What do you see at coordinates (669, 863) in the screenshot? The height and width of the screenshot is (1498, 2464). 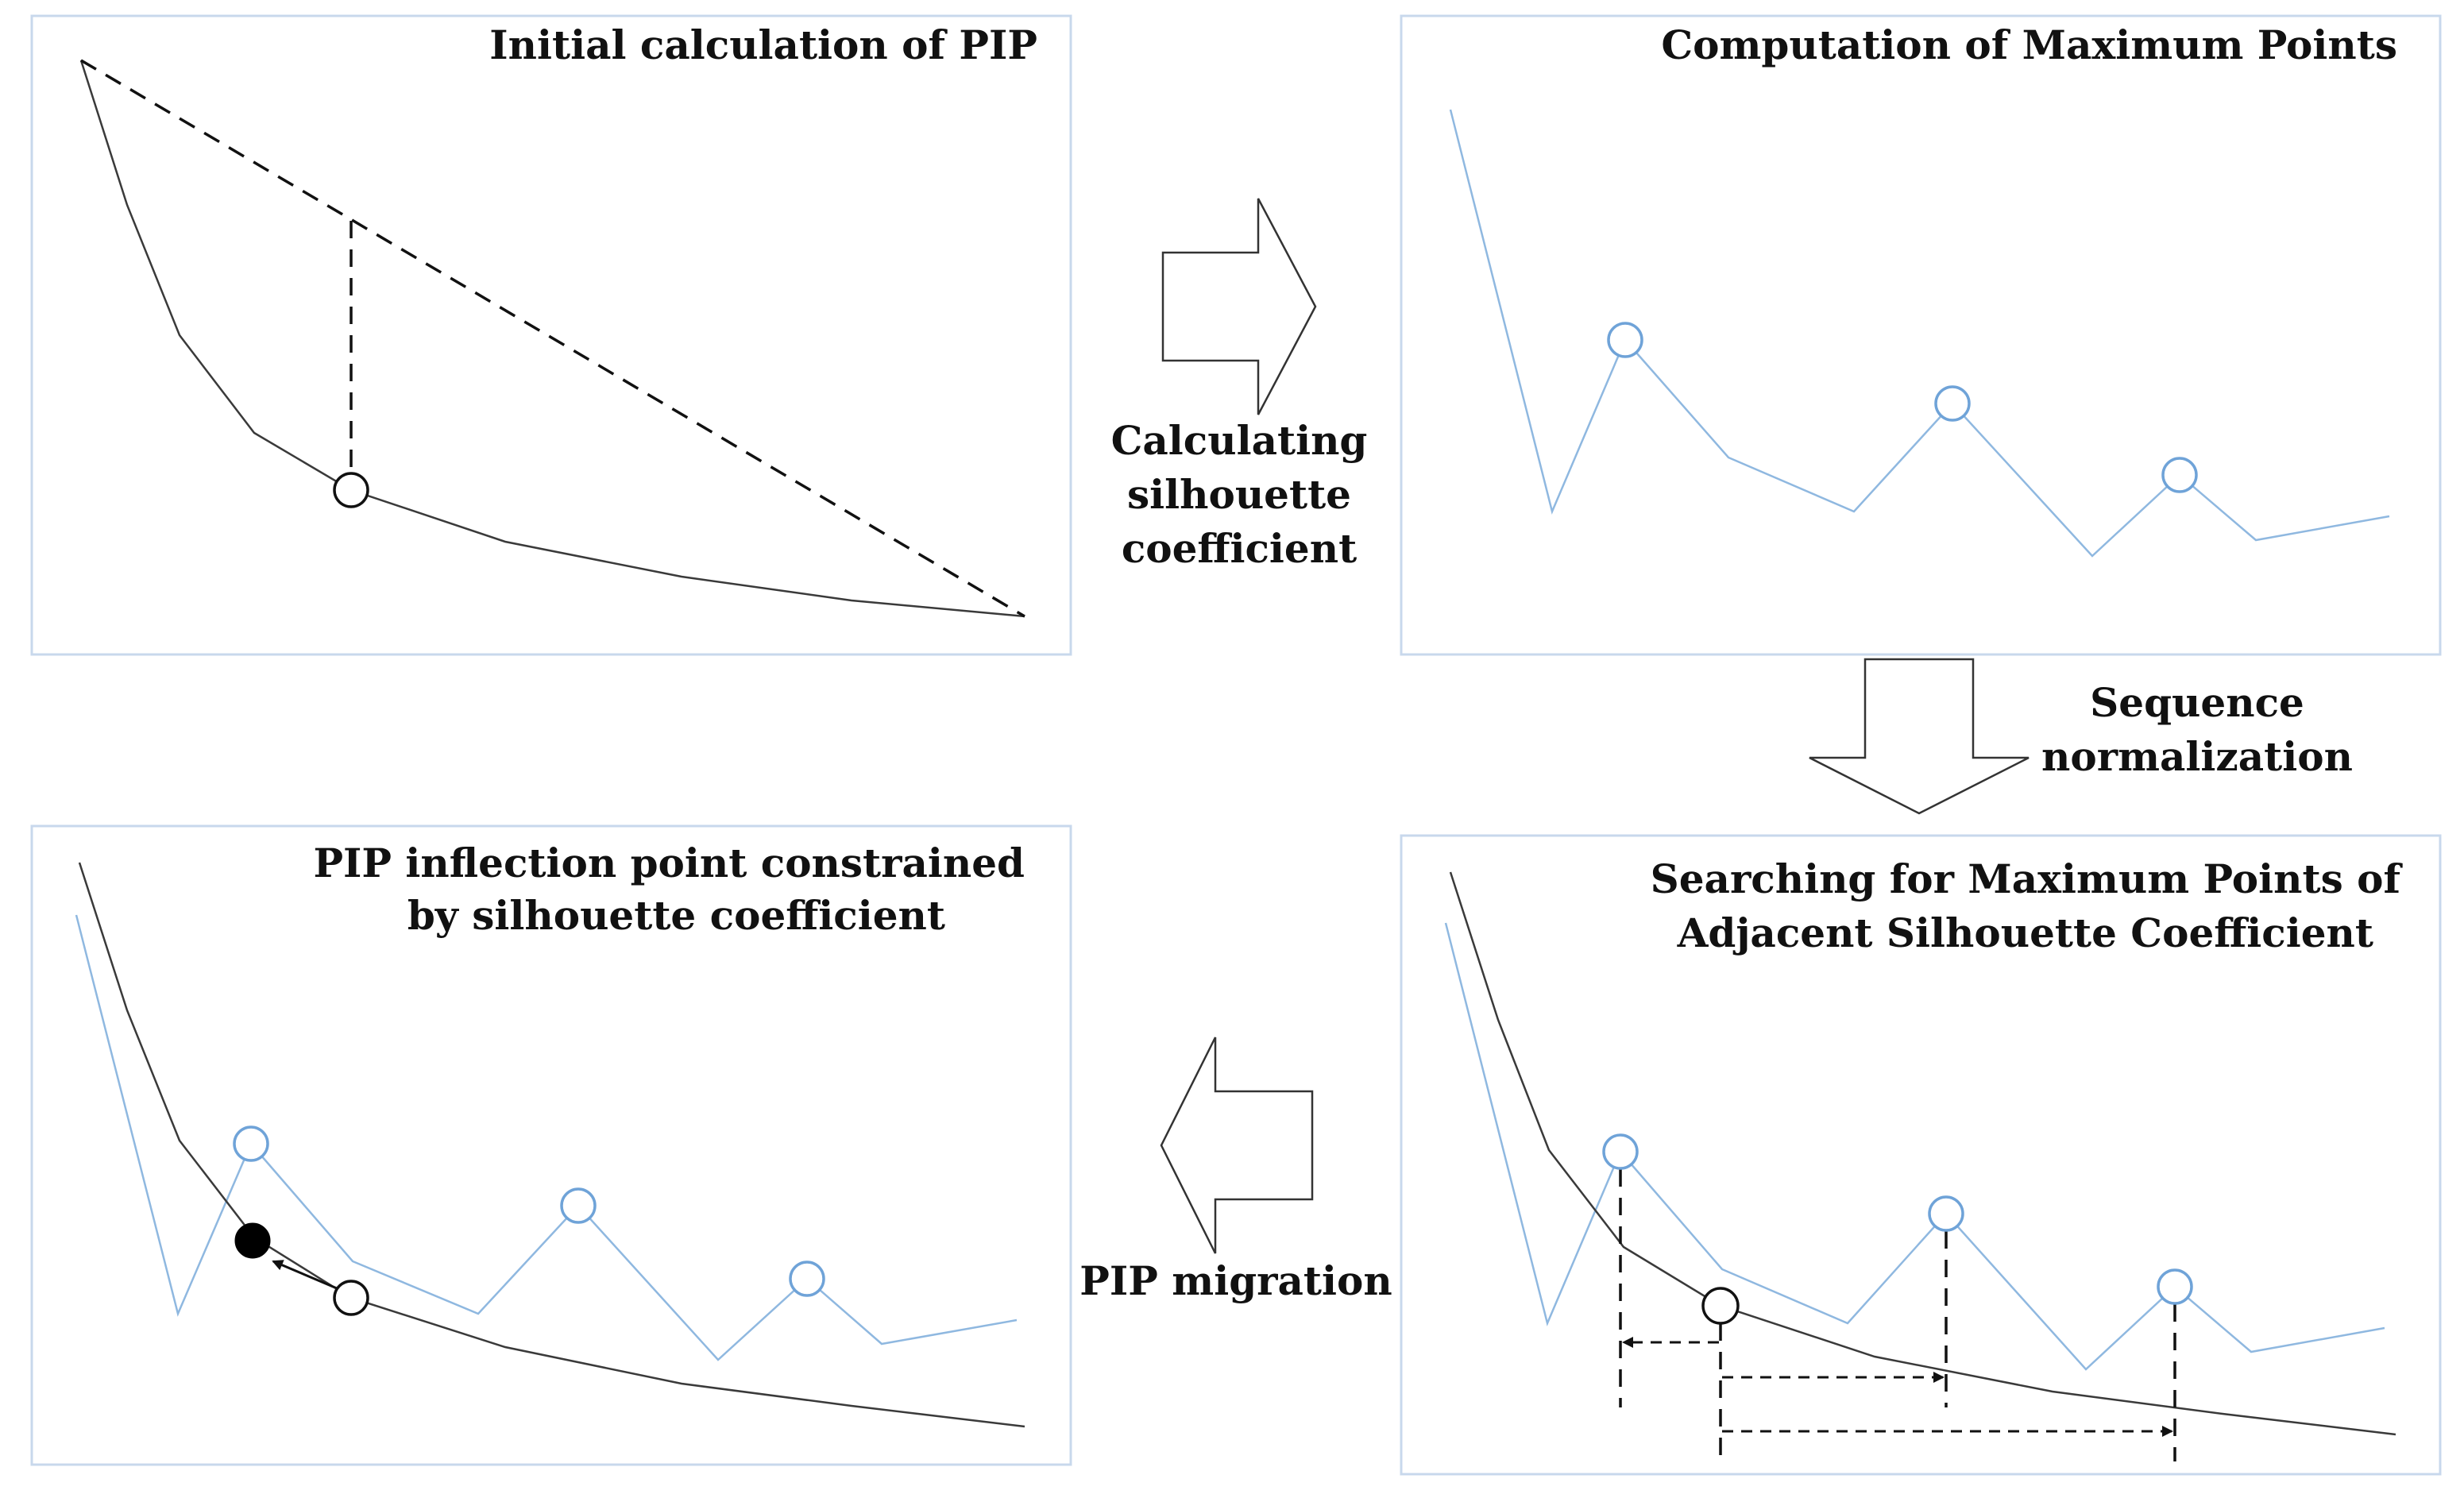 I see `panel-title-line1: PIP inflection point constrained` at bounding box center [669, 863].